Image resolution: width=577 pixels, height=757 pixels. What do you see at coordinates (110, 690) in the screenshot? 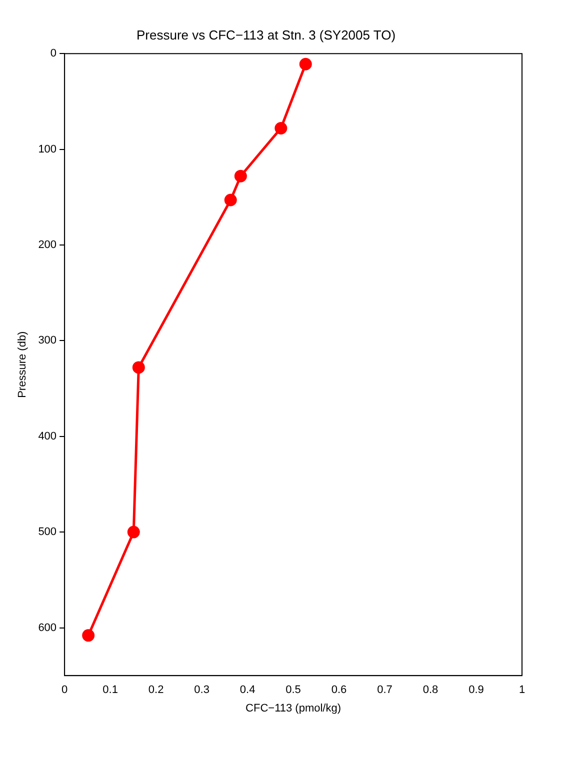
I see `x-tick-label: 0.1` at bounding box center [110, 690].